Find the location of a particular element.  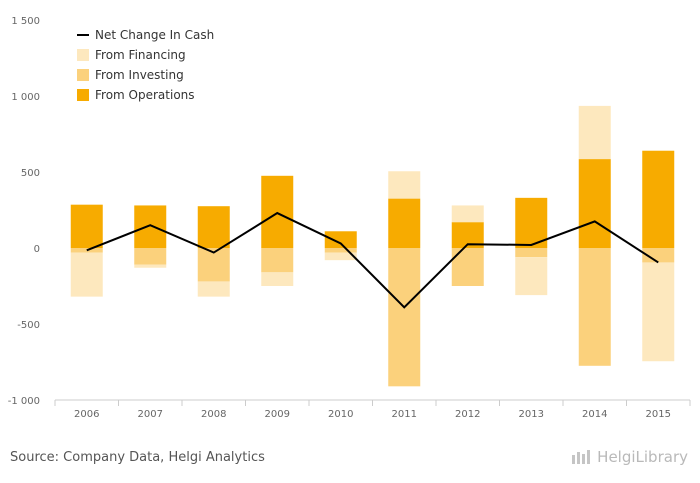

bar-from-financing-2011 is located at coordinates (404, 185).